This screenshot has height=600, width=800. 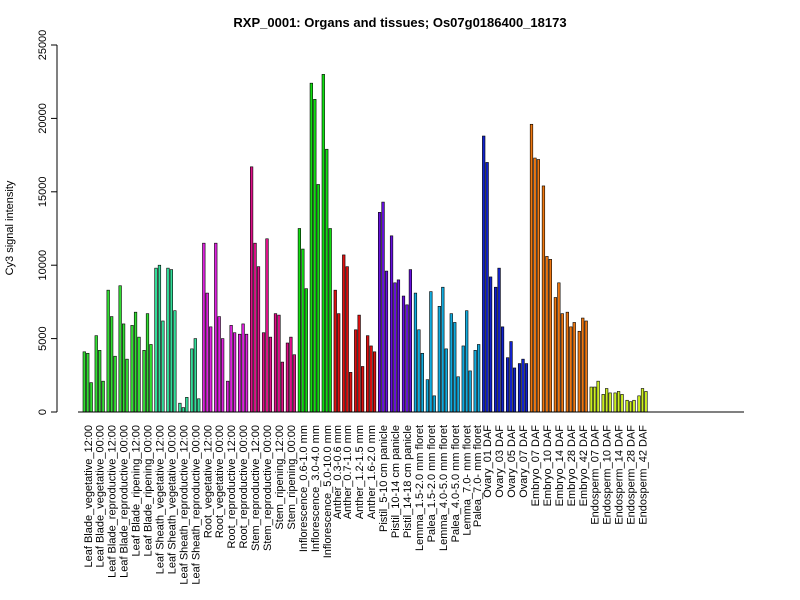 I want to click on x-tick-label: Embryo_10 DAF, so click(x=548, y=466).